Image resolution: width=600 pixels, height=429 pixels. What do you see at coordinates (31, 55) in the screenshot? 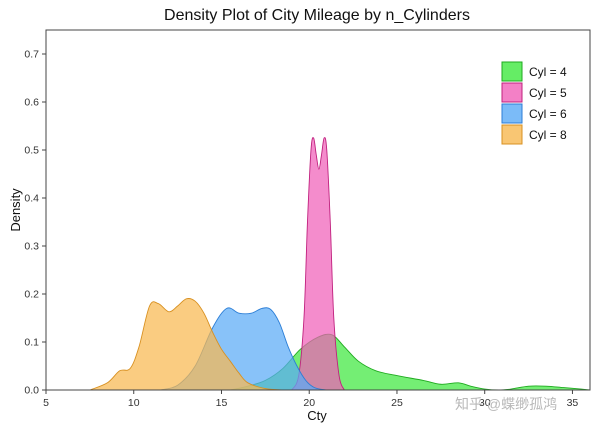
I see `y-tick-label: 0.7` at bounding box center [31, 55].